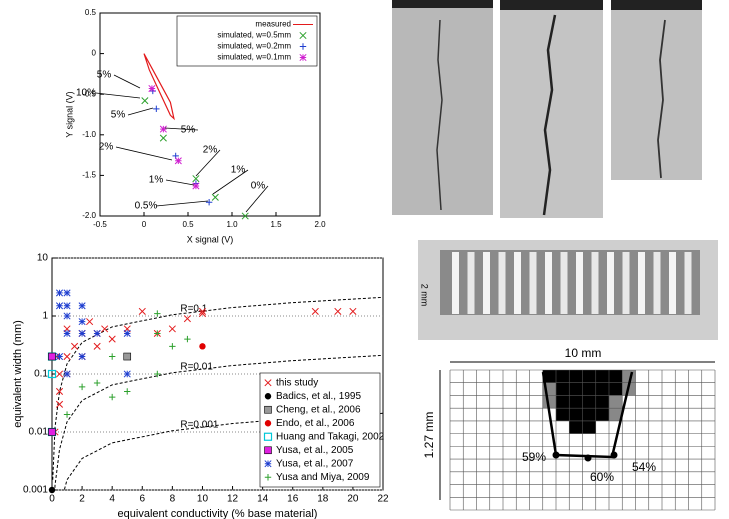  What do you see at coordinates (254, 46) in the screenshot?
I see `legend-label: simulated, w=0.2mm` at bounding box center [254, 46].